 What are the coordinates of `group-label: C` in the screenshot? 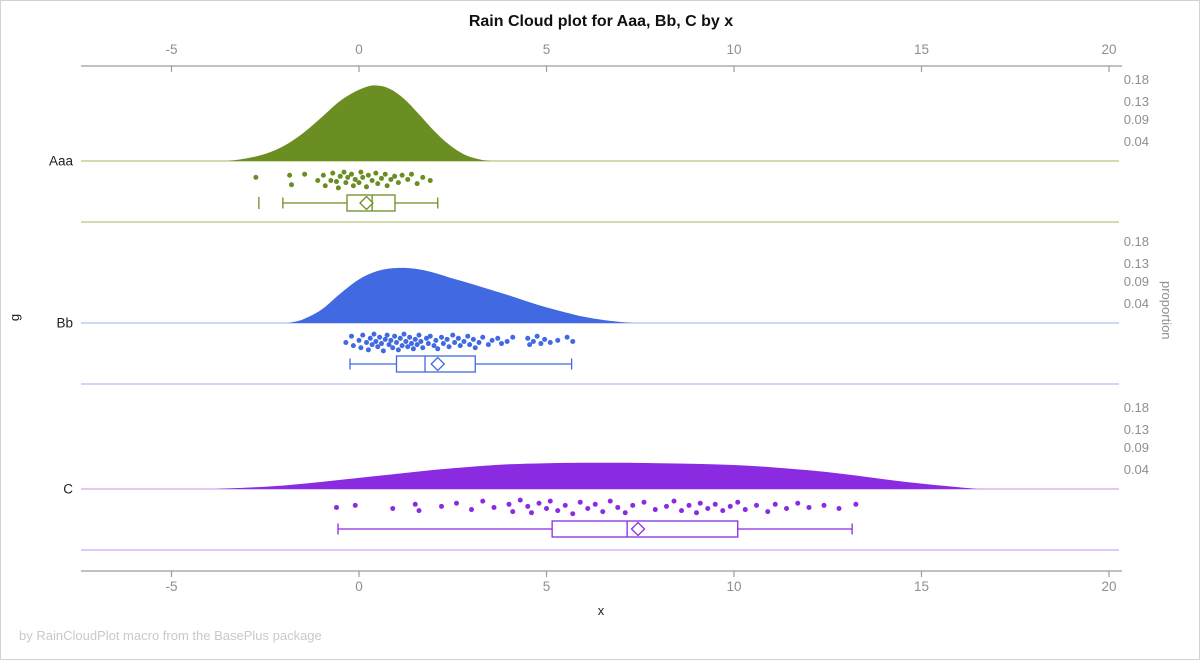 It's located at (68, 489).